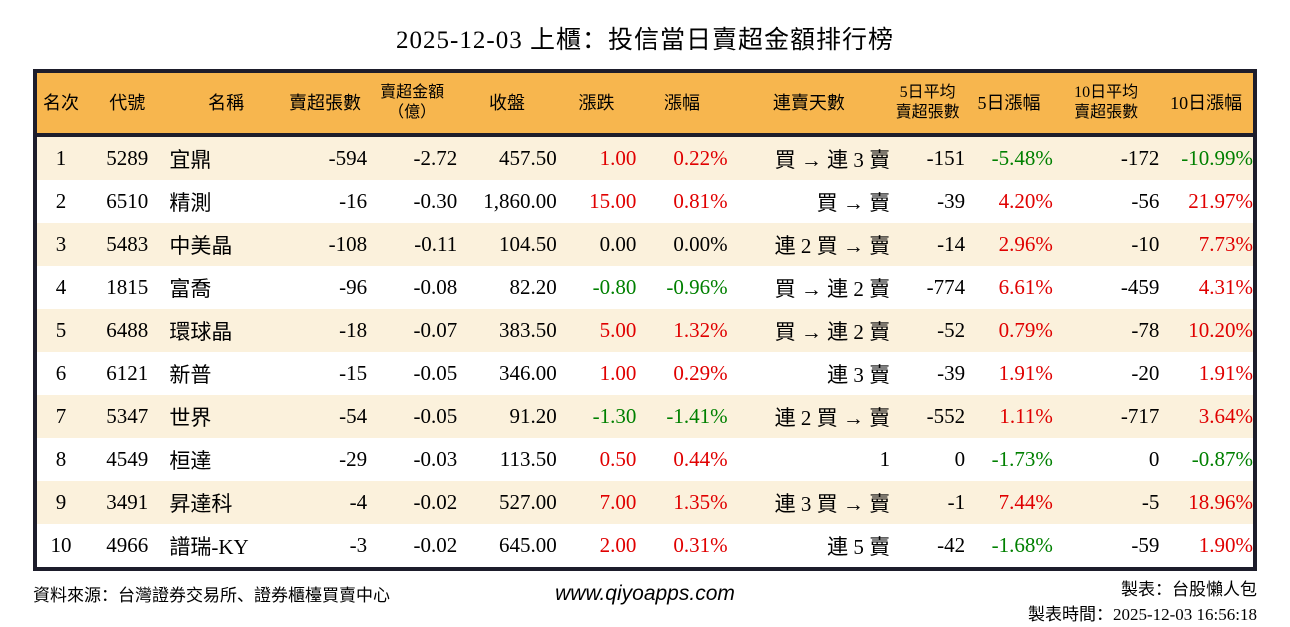 The width and height of the screenshot is (1290, 627). Describe the element at coordinates (61, 545) in the screenshot. I see `cell-rank: 10` at that location.